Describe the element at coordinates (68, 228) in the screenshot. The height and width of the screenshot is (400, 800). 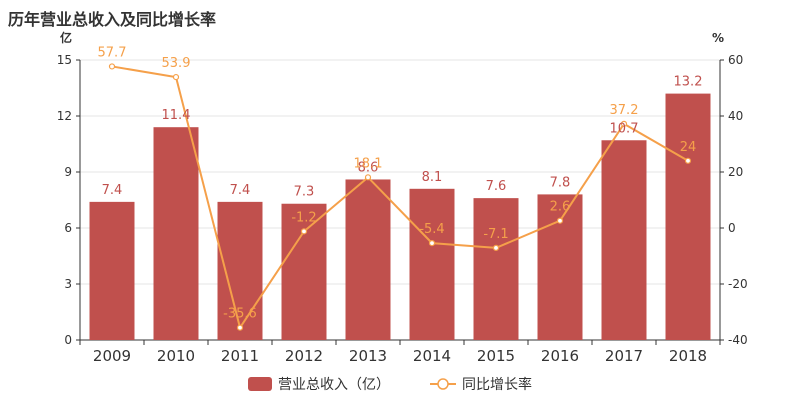
I see `y-left-tick-label: 6` at that location.